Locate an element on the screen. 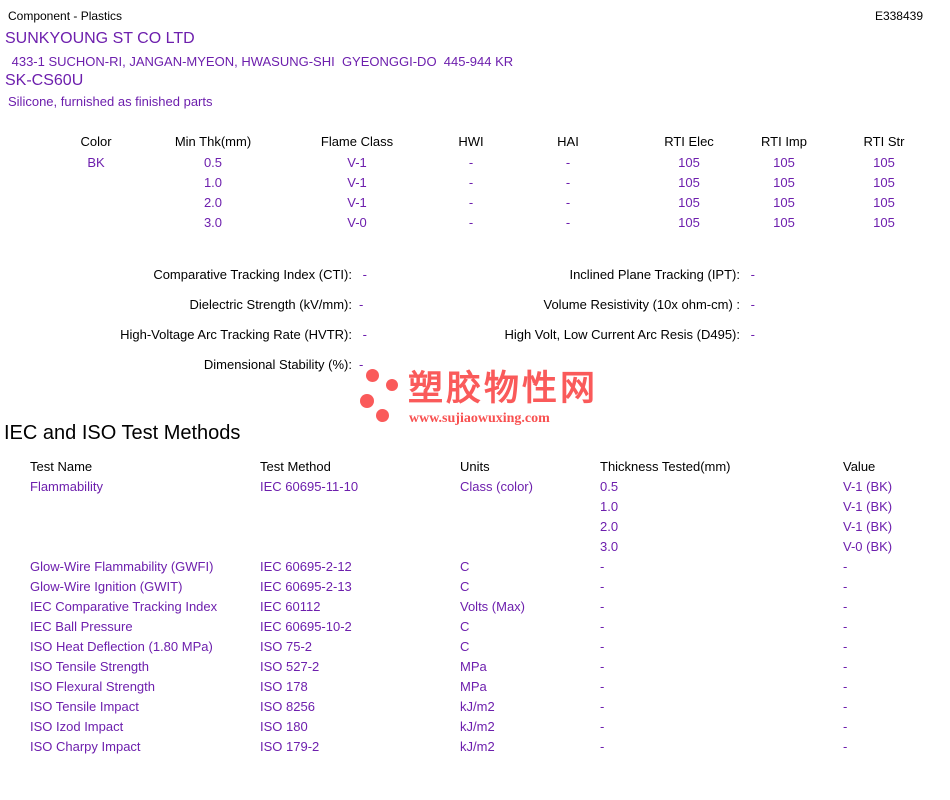 Image resolution: width=950 pixels, height=800 pixels. units-cell: Class (color) is located at coordinates (496, 486).